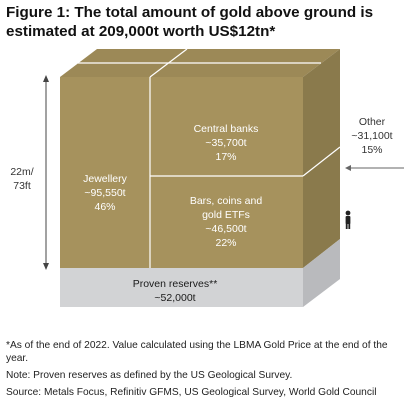 The height and width of the screenshot is (420, 404). Describe the element at coordinates (226, 129) in the screenshot. I see `central-banks-name: Central banks` at that location.